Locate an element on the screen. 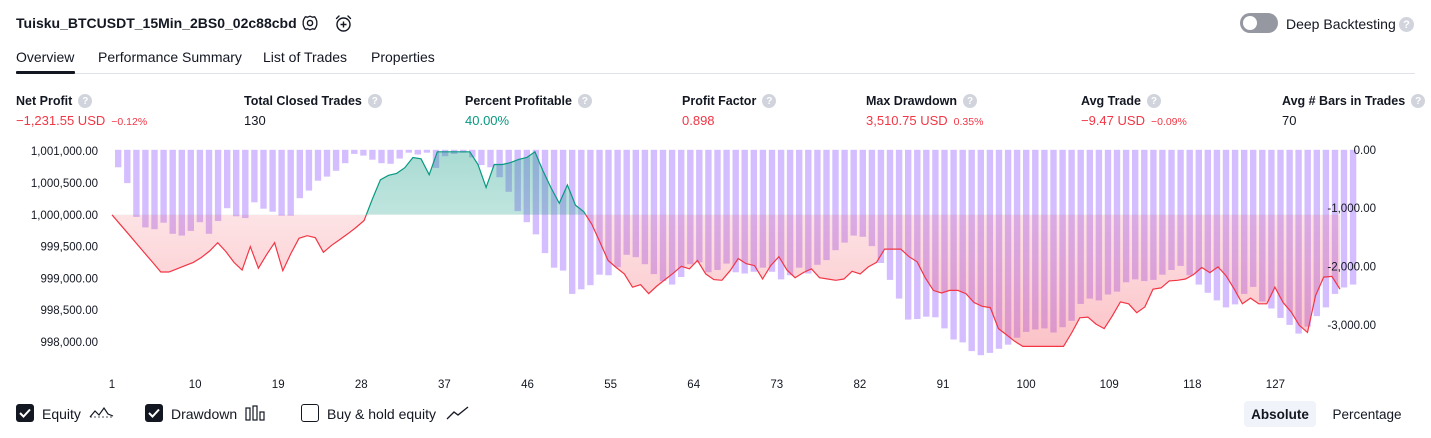  tab-performance-summary: Performance Summary is located at coordinates (170, 57).